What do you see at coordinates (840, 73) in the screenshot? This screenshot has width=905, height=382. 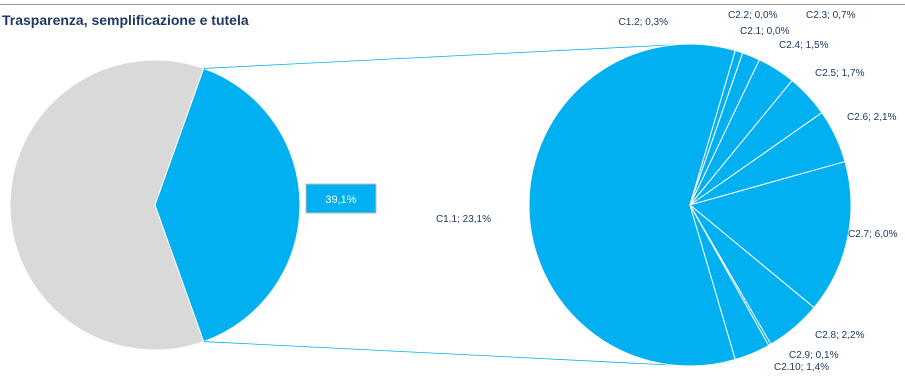 I see `detail-slice-label: C2.5; 1,7%` at bounding box center [840, 73].